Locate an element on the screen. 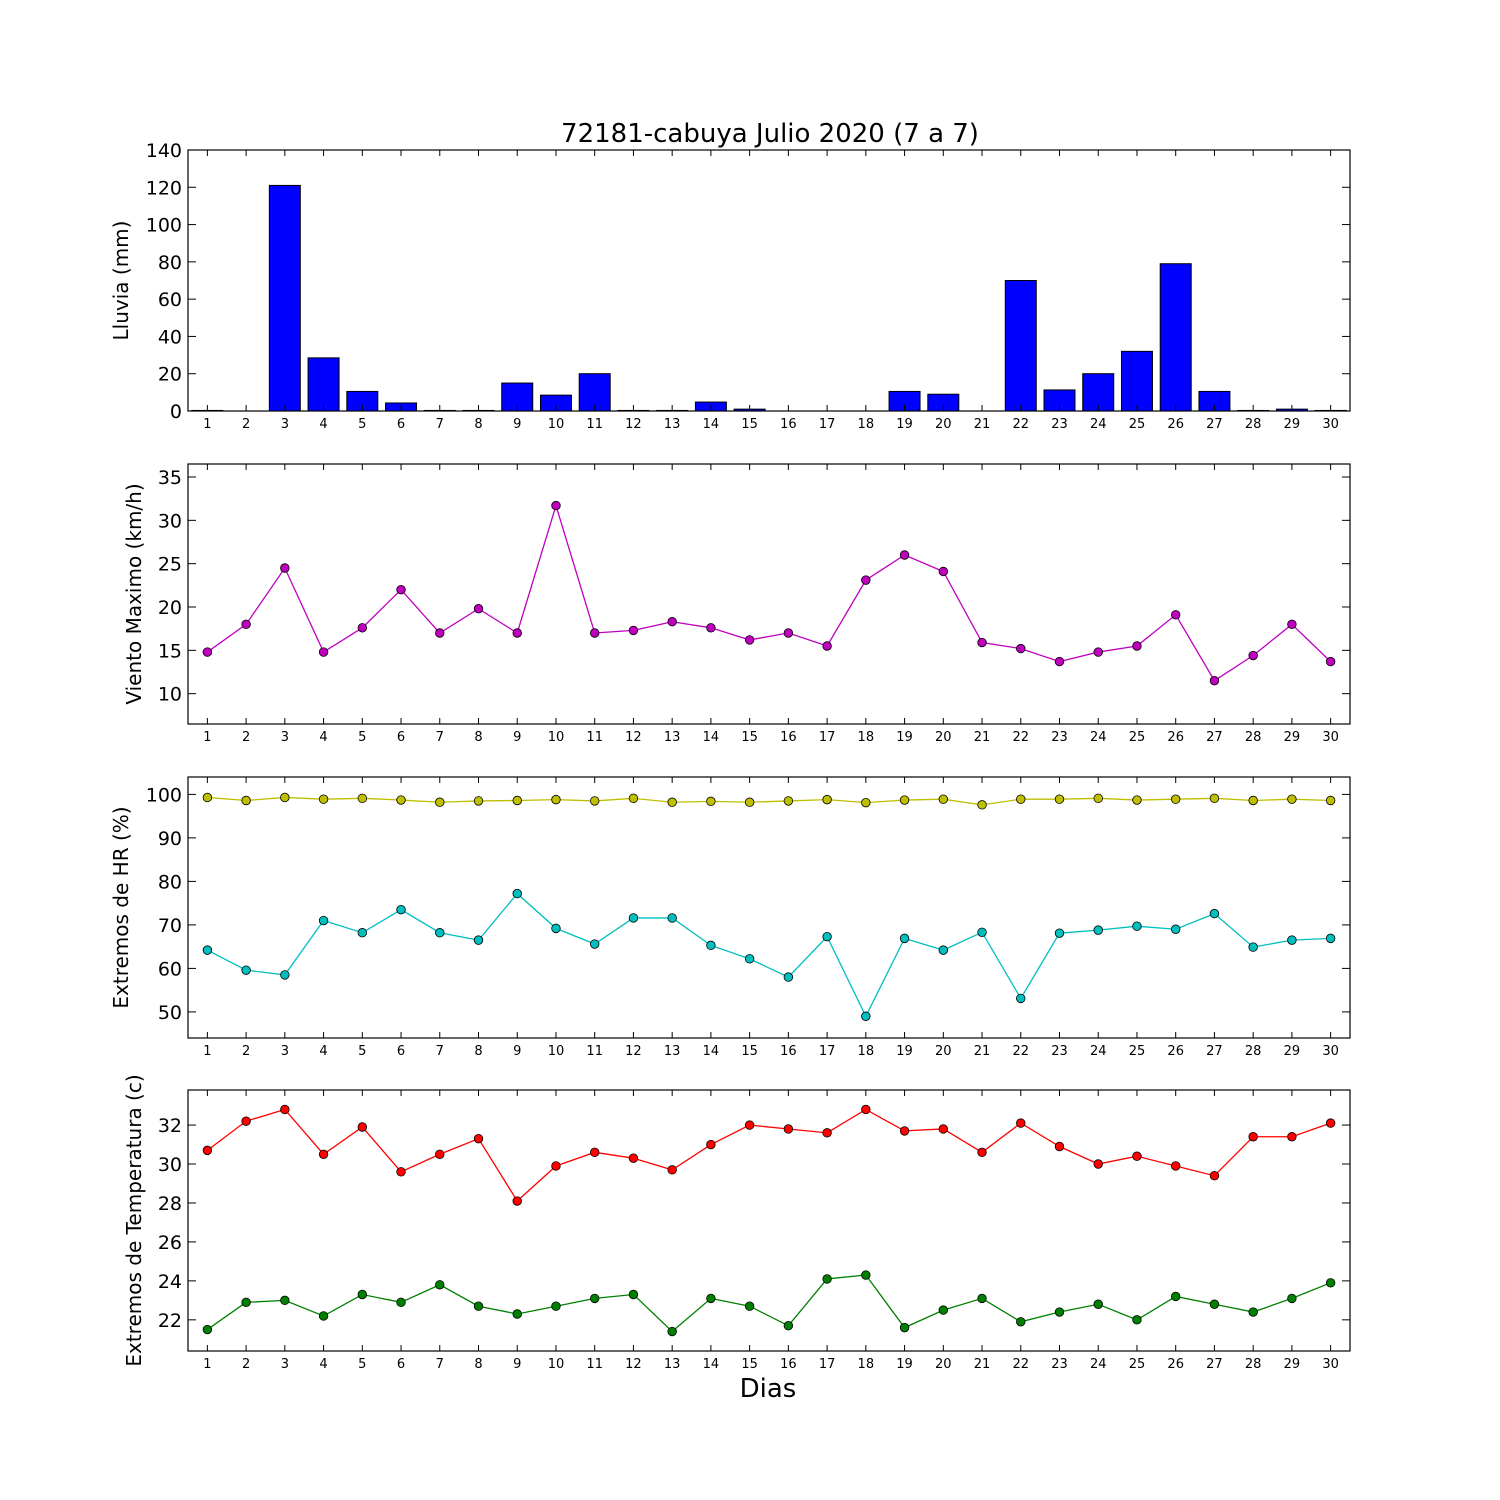  x-tick-label: 4 is located at coordinates (323, 1051).